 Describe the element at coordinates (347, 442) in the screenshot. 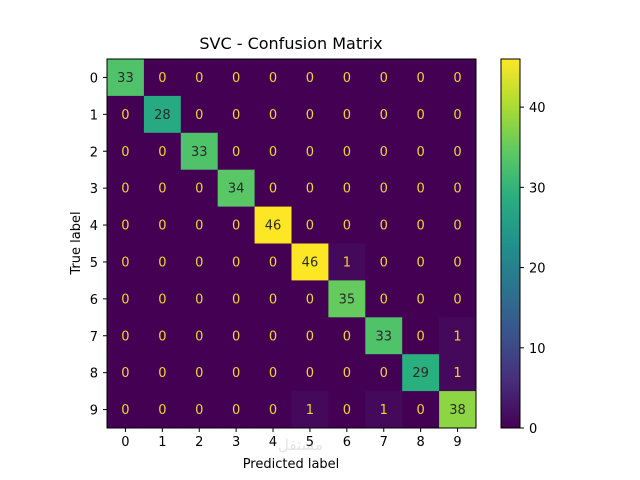

I see `x-tick-label: 6` at that location.